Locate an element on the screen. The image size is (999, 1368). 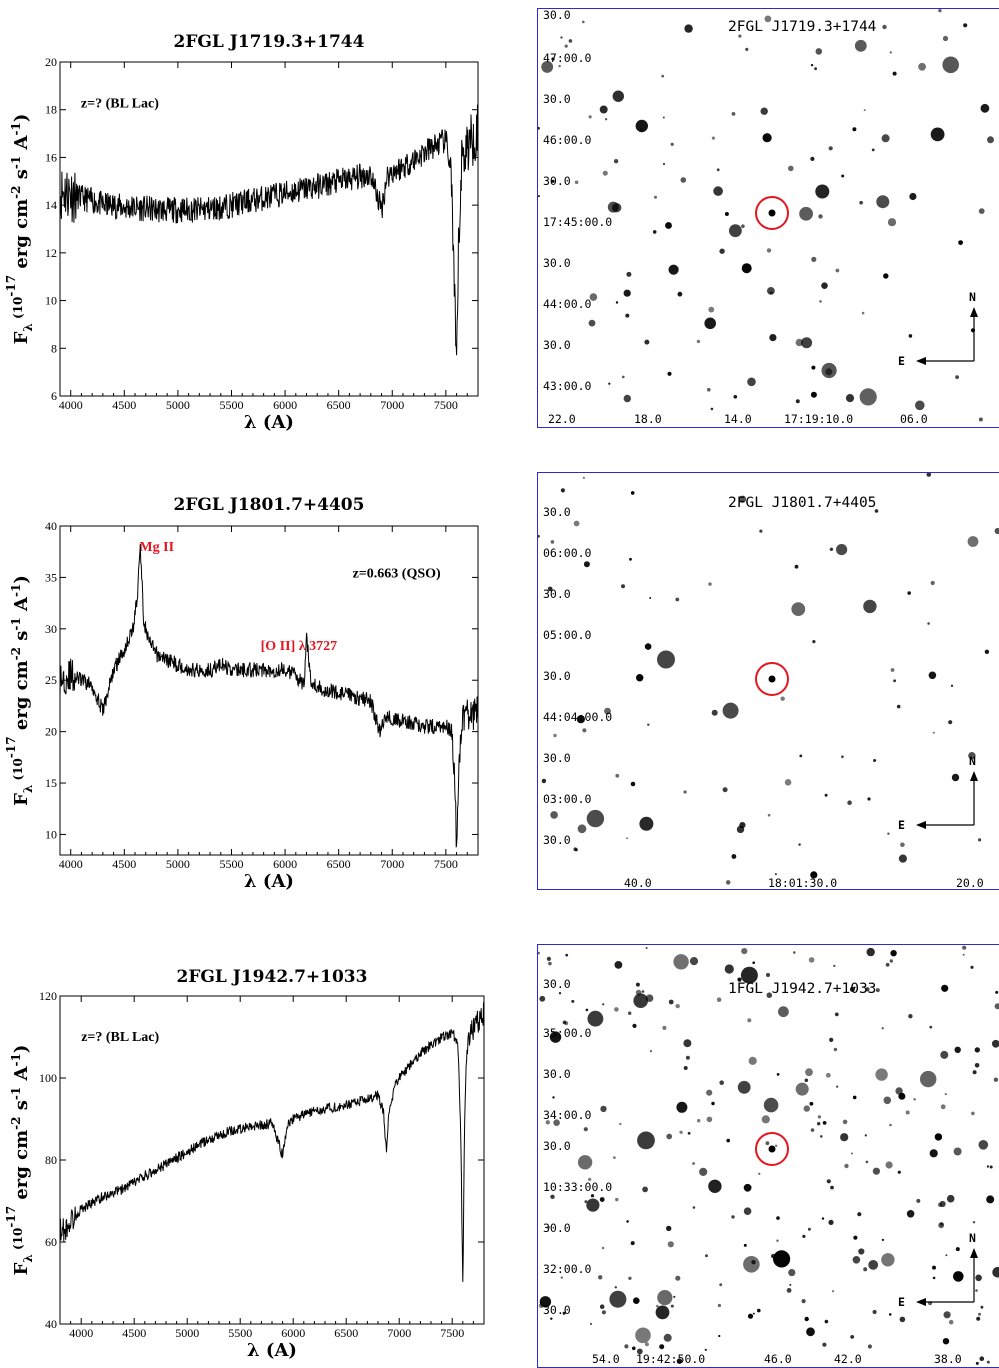
compass-north-head is located at coordinates (974, 1253).